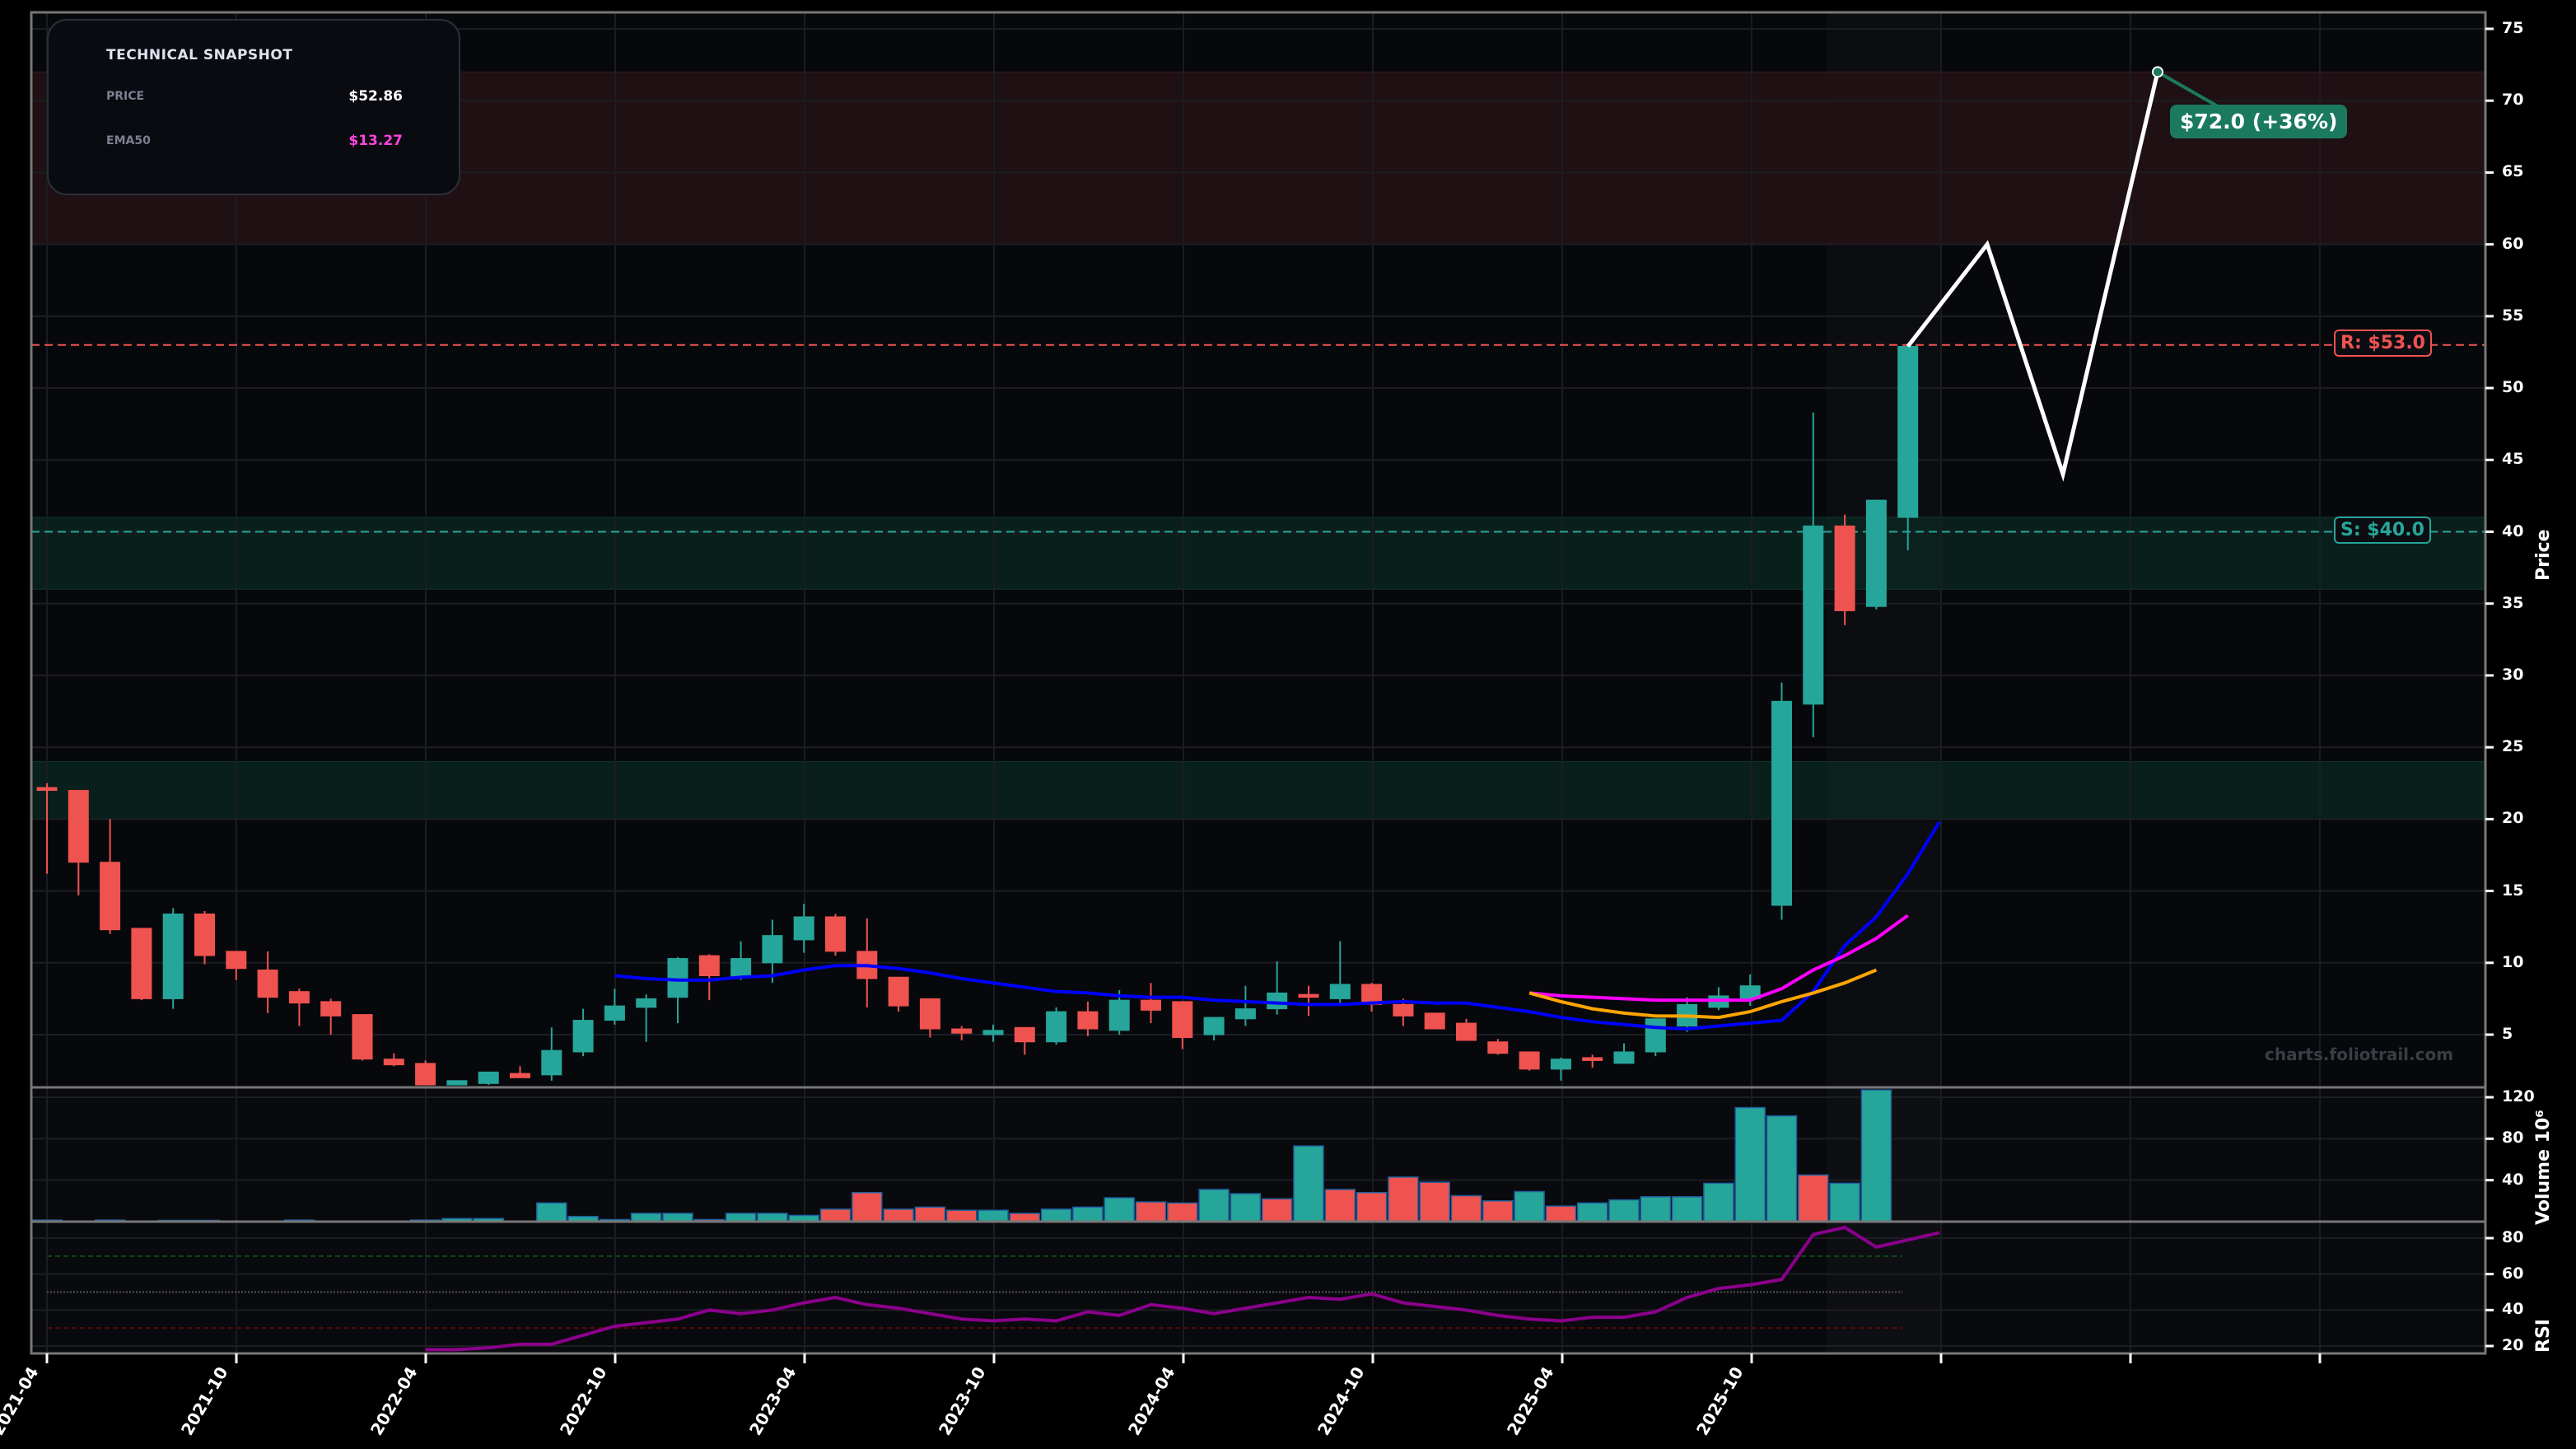 The height and width of the screenshot is (1449, 2576). What do you see at coordinates (2513, 28) in the screenshot?
I see `price-tick: 75` at bounding box center [2513, 28].